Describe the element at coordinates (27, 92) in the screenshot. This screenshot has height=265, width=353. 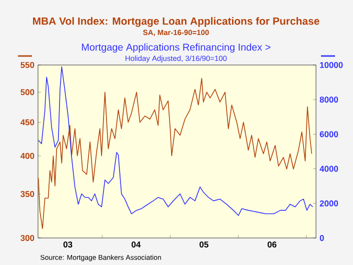
I see `y-tick-label: 500` at that location.